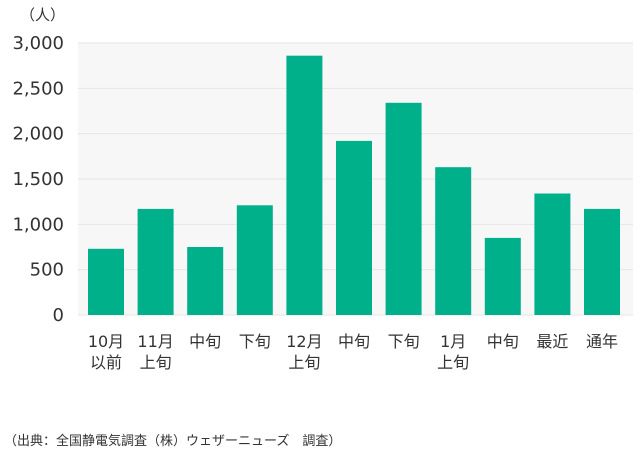 This screenshot has width=640, height=460. What do you see at coordinates (42, 15) in the screenshot?
I see `y-axis-unit-label: （人）` at bounding box center [42, 15].